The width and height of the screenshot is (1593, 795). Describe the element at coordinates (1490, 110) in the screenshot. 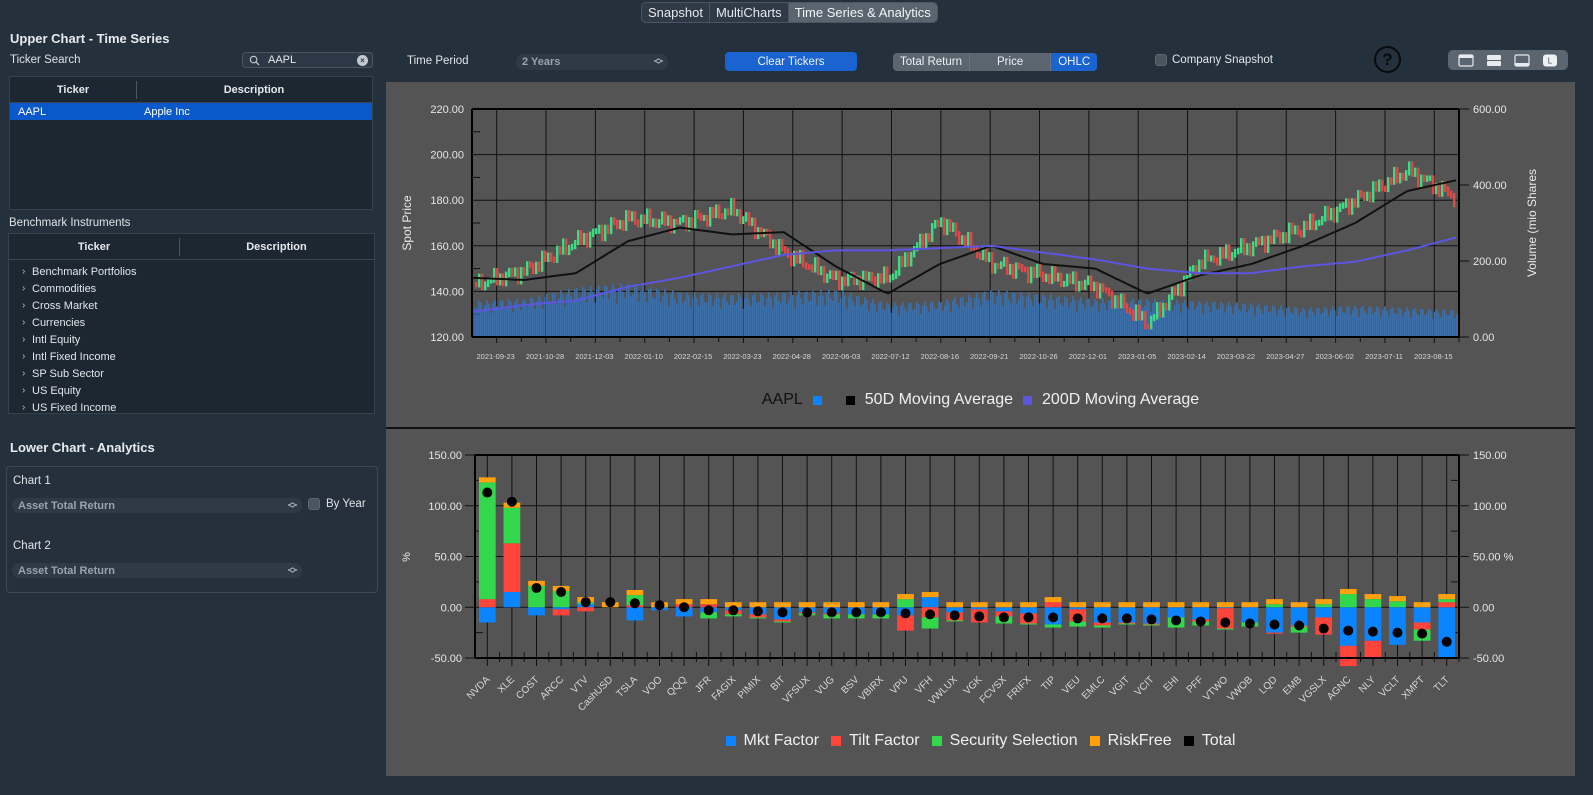

I see `svg-text: 600.00` at that location.